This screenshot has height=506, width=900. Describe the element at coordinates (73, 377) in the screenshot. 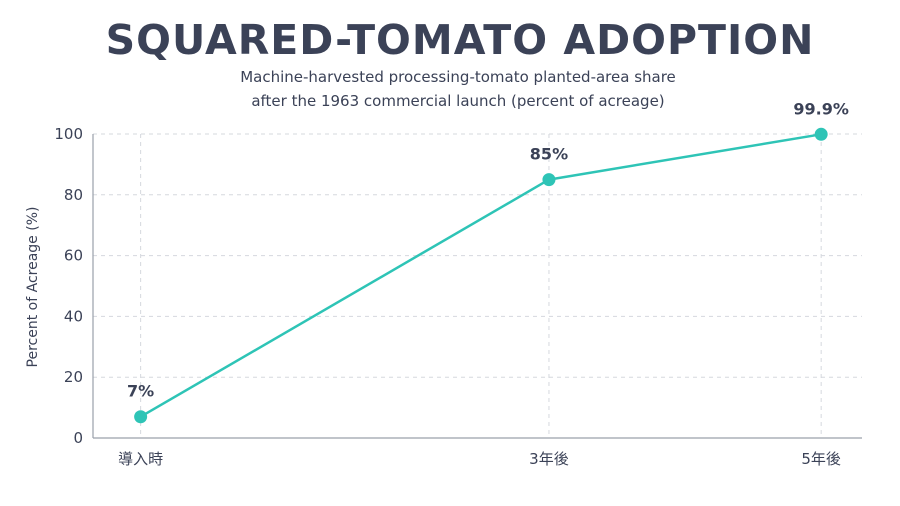

I see `y-tick-label: 20` at that location.